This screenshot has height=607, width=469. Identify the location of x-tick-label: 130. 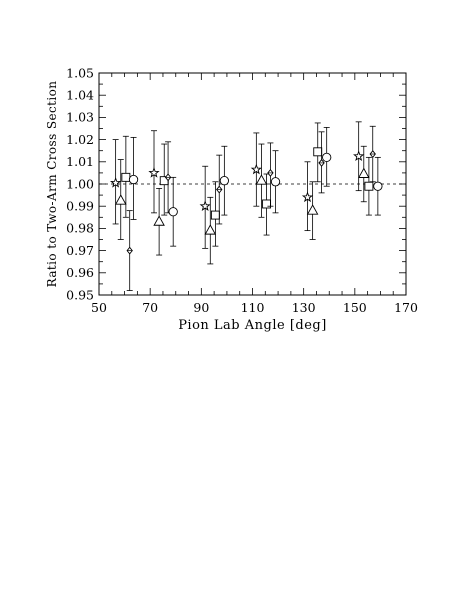
(304, 307).